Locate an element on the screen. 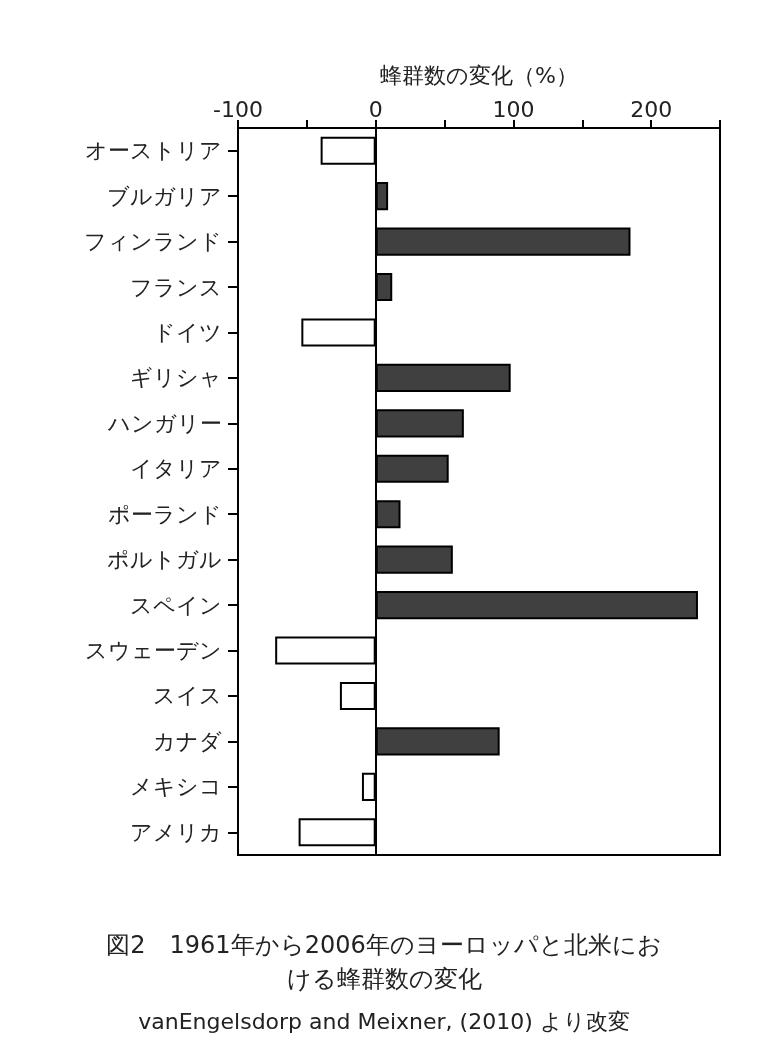 The height and width of the screenshot is (1053, 768). y-tick-label: ハンガリー is located at coordinates (164, 423).